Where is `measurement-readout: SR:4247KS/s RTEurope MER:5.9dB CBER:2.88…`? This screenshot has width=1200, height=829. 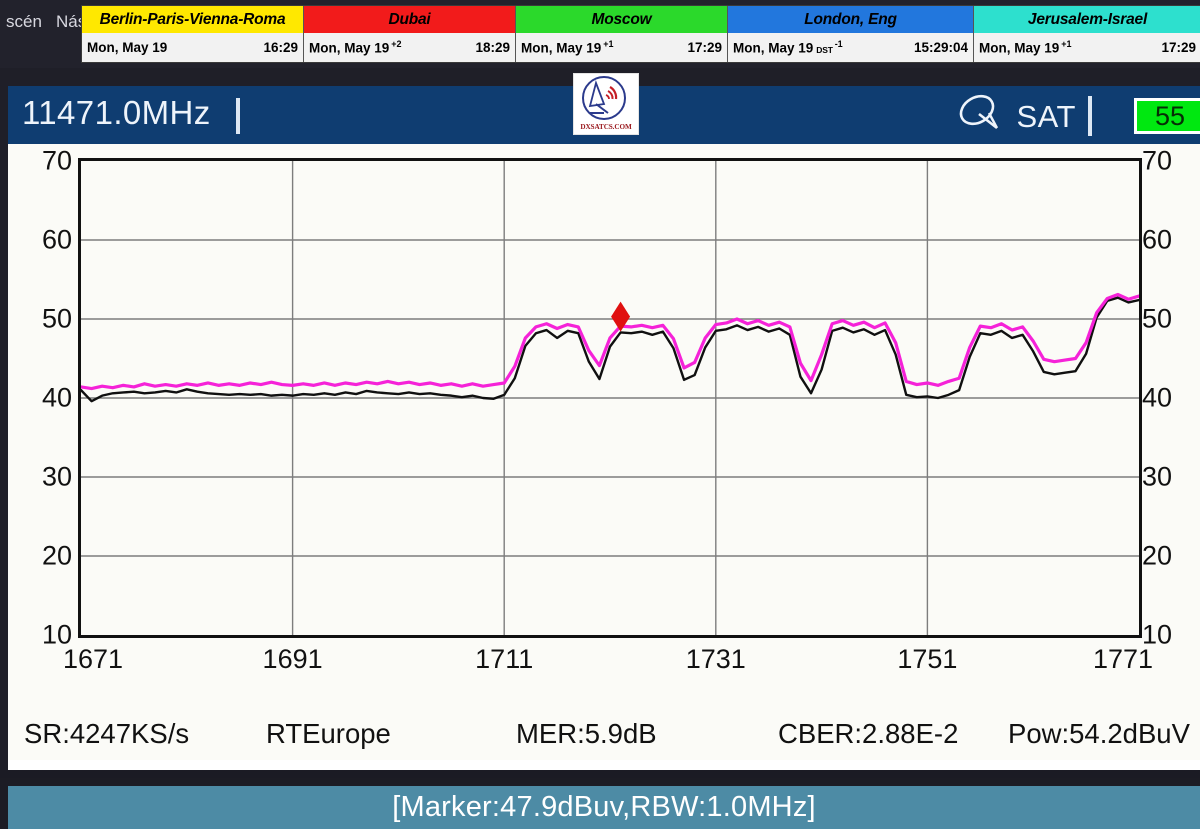
measurement-readout: SR:4247KS/s RTEurope MER:5.9dB CBER:2.88… is located at coordinates (604, 734).